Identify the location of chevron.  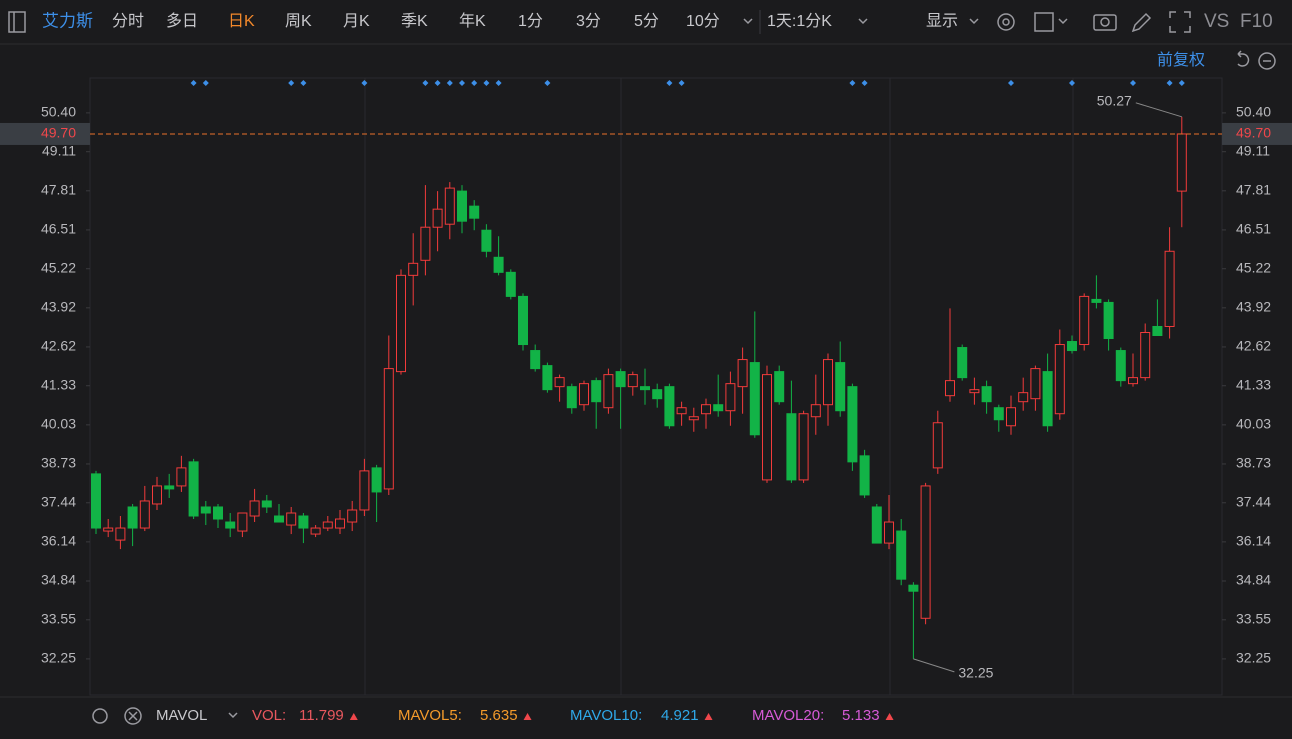
(748, 21).